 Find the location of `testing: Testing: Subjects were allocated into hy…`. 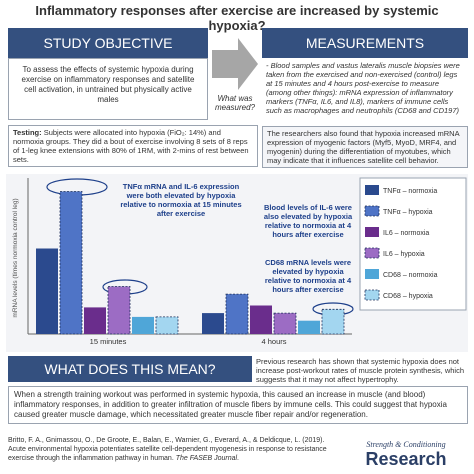

testing: Testing: Subjects were allocated into hy… is located at coordinates (133, 146).